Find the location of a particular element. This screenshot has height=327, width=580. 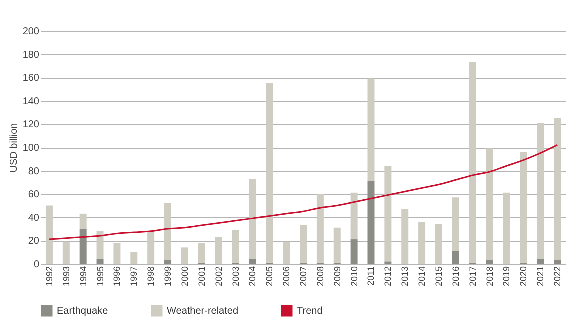

x-tick-label: 2014 is located at coordinates (422, 276).